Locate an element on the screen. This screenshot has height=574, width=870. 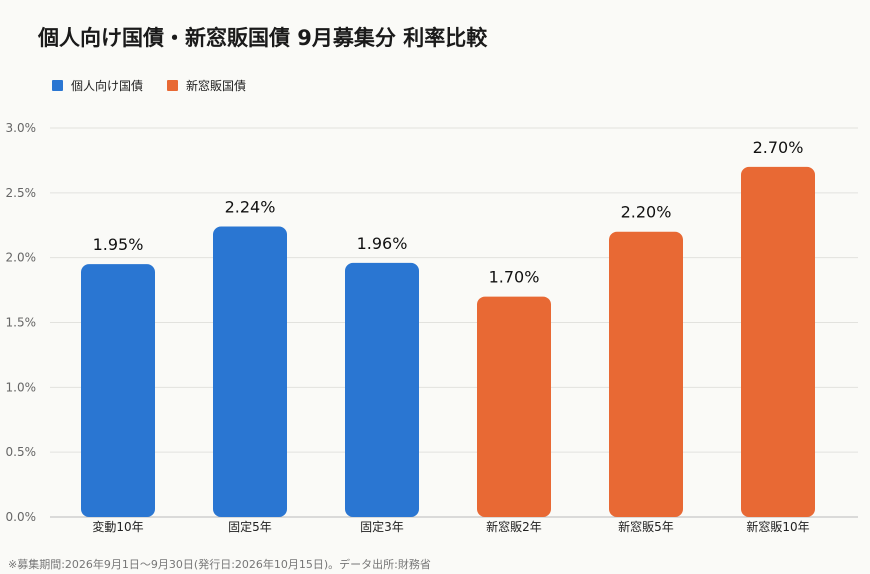
legend-swatch-shinmadohan is located at coordinates (173, 85).